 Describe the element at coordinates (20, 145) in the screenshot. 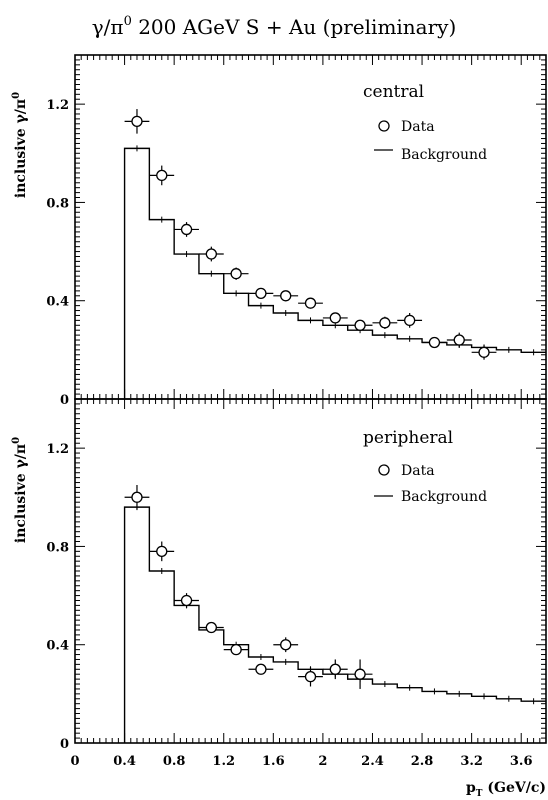

I see `central-ylabel: inclusive γ/π0` at that location.